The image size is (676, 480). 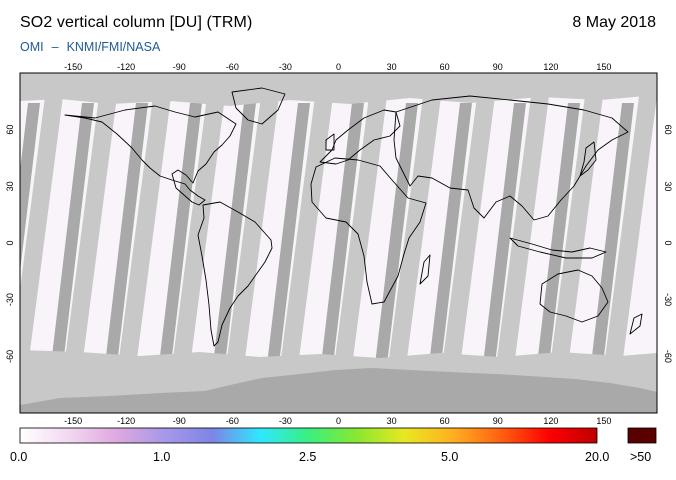 I want to click on coast-australia, so click(x=574, y=296).